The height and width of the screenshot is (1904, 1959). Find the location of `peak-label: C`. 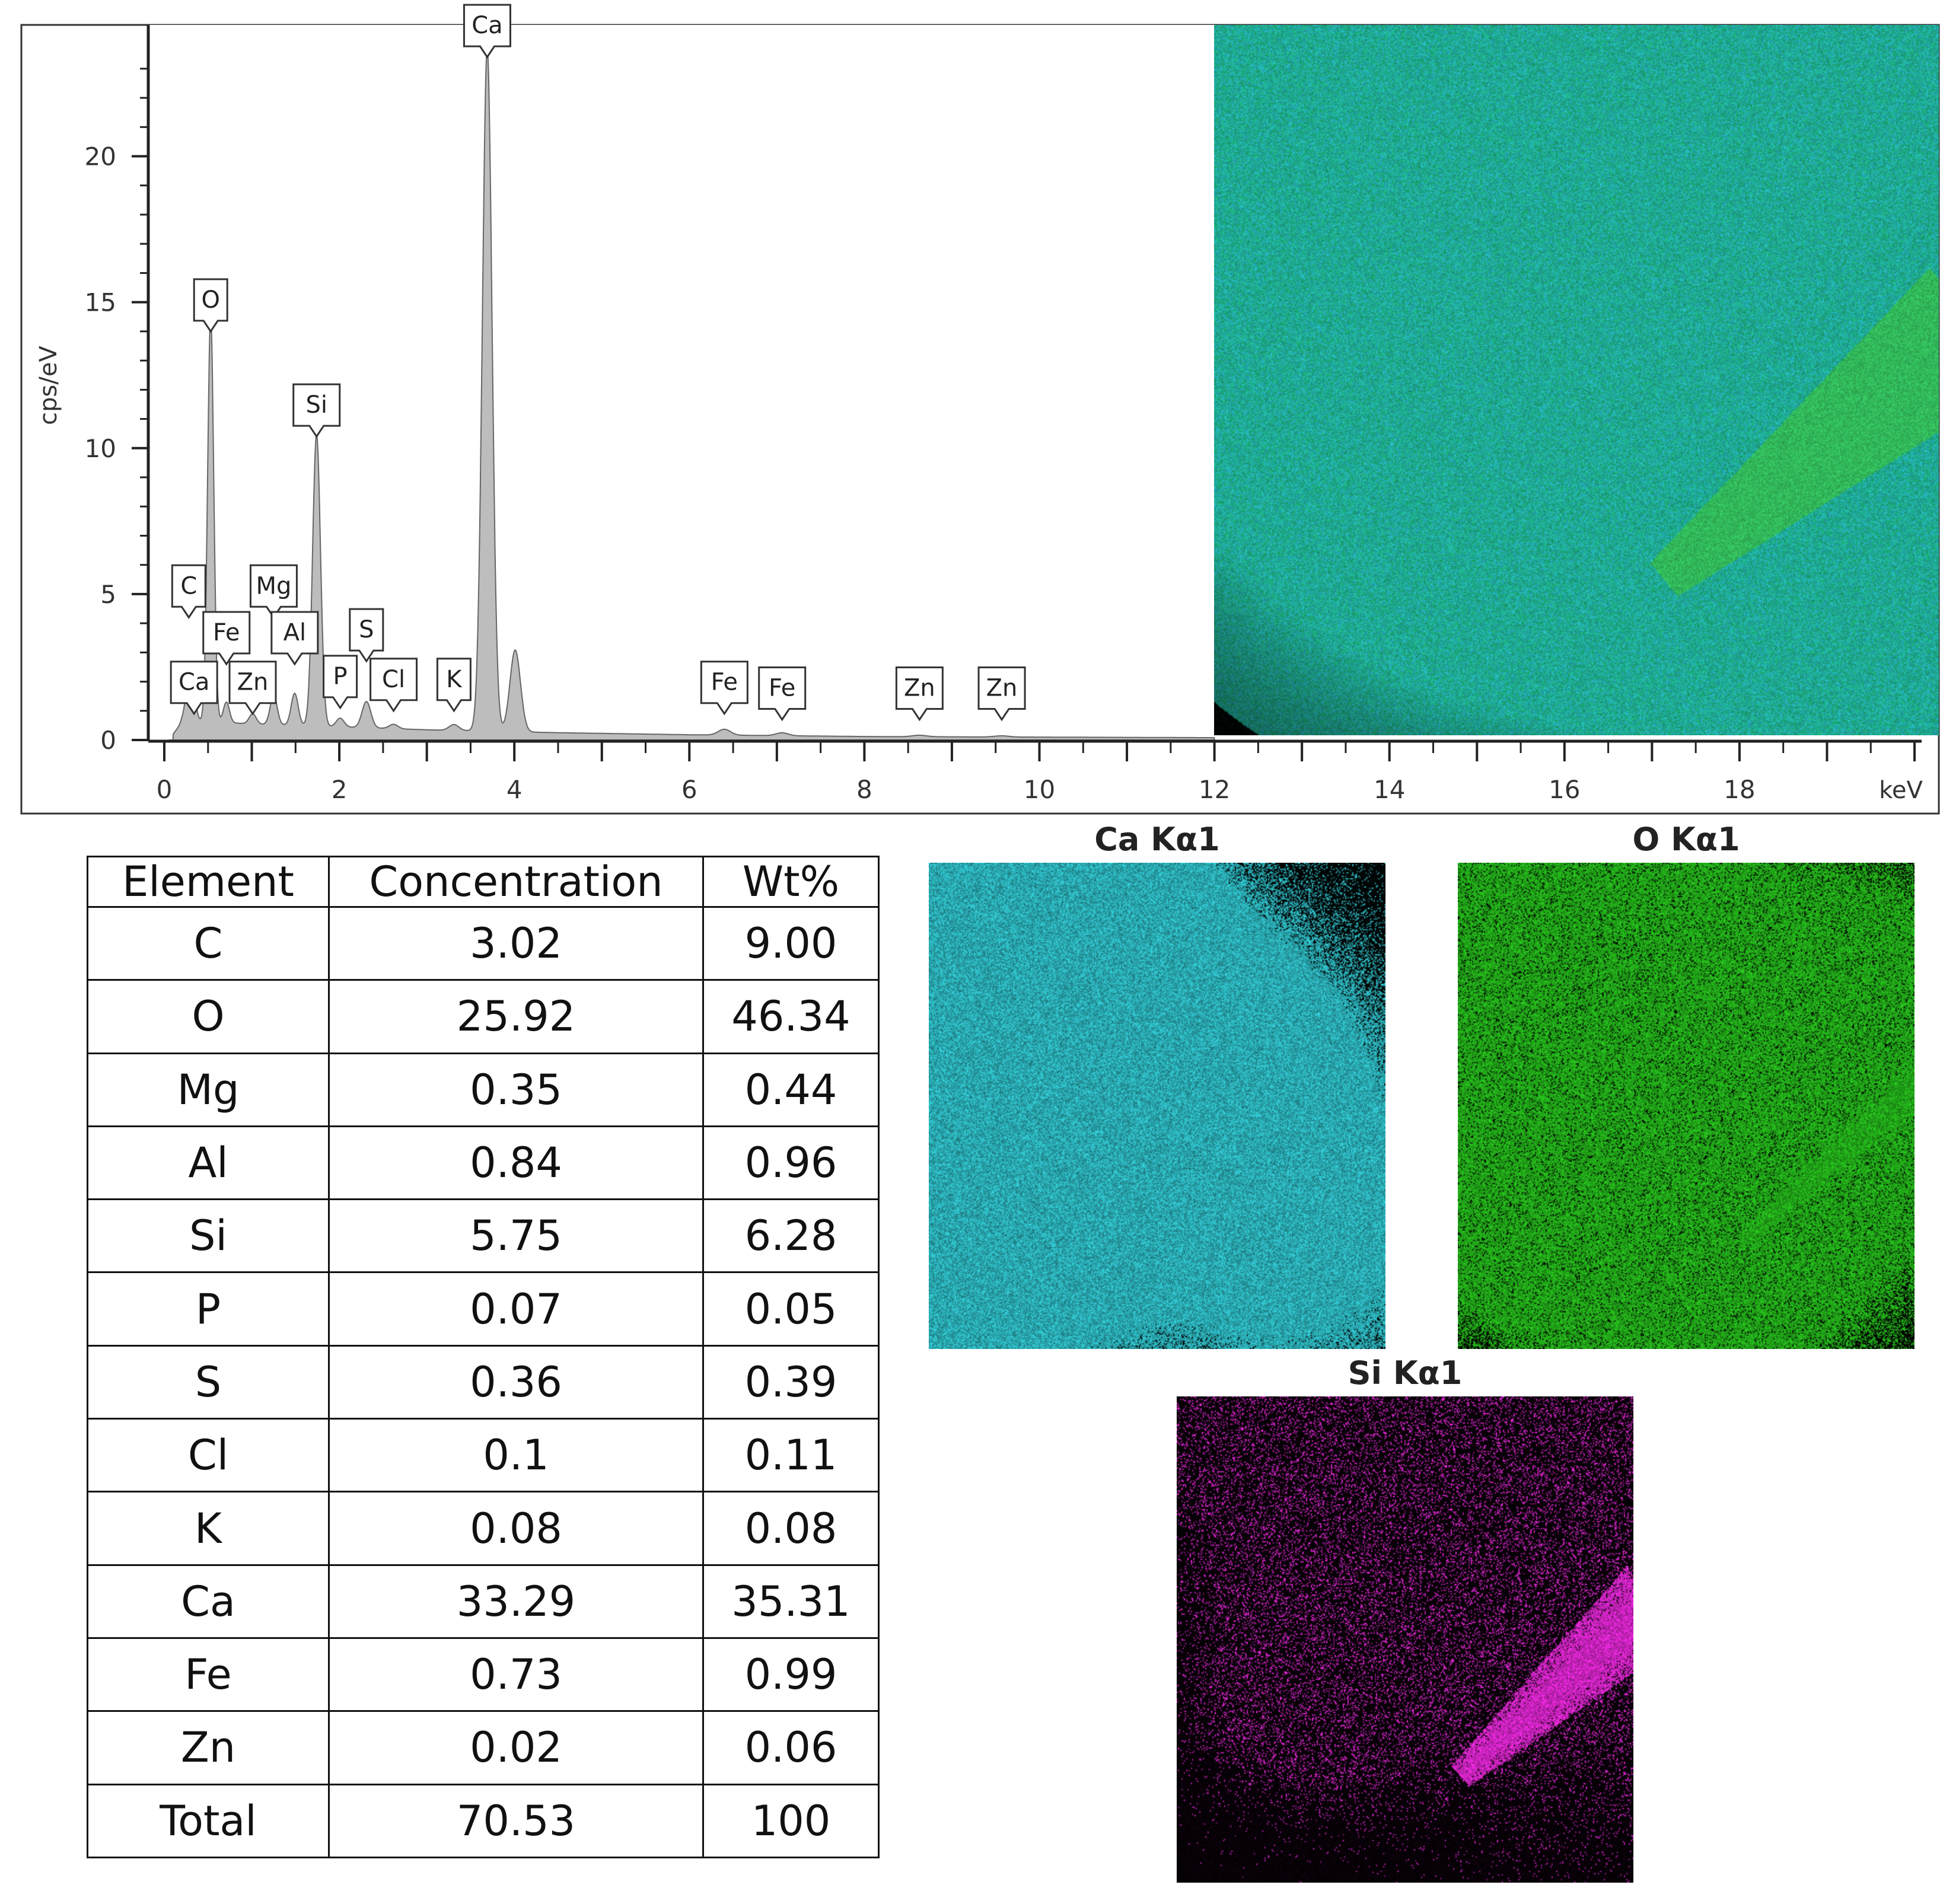

peak-label: C is located at coordinates (188, 591).